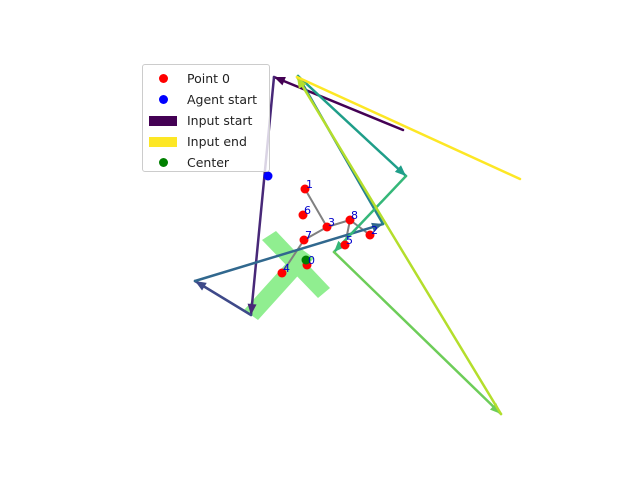 The image size is (640, 480). Describe the element at coordinates (307, 210) in the screenshot. I see `point-label: 6` at that location.